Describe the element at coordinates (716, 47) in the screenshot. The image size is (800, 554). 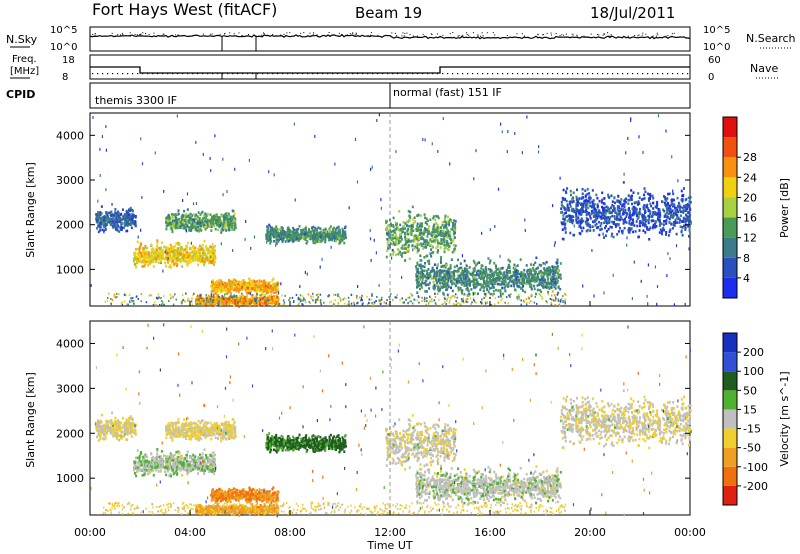
I see `noise-right-tick-bottom: 10^0` at that location.